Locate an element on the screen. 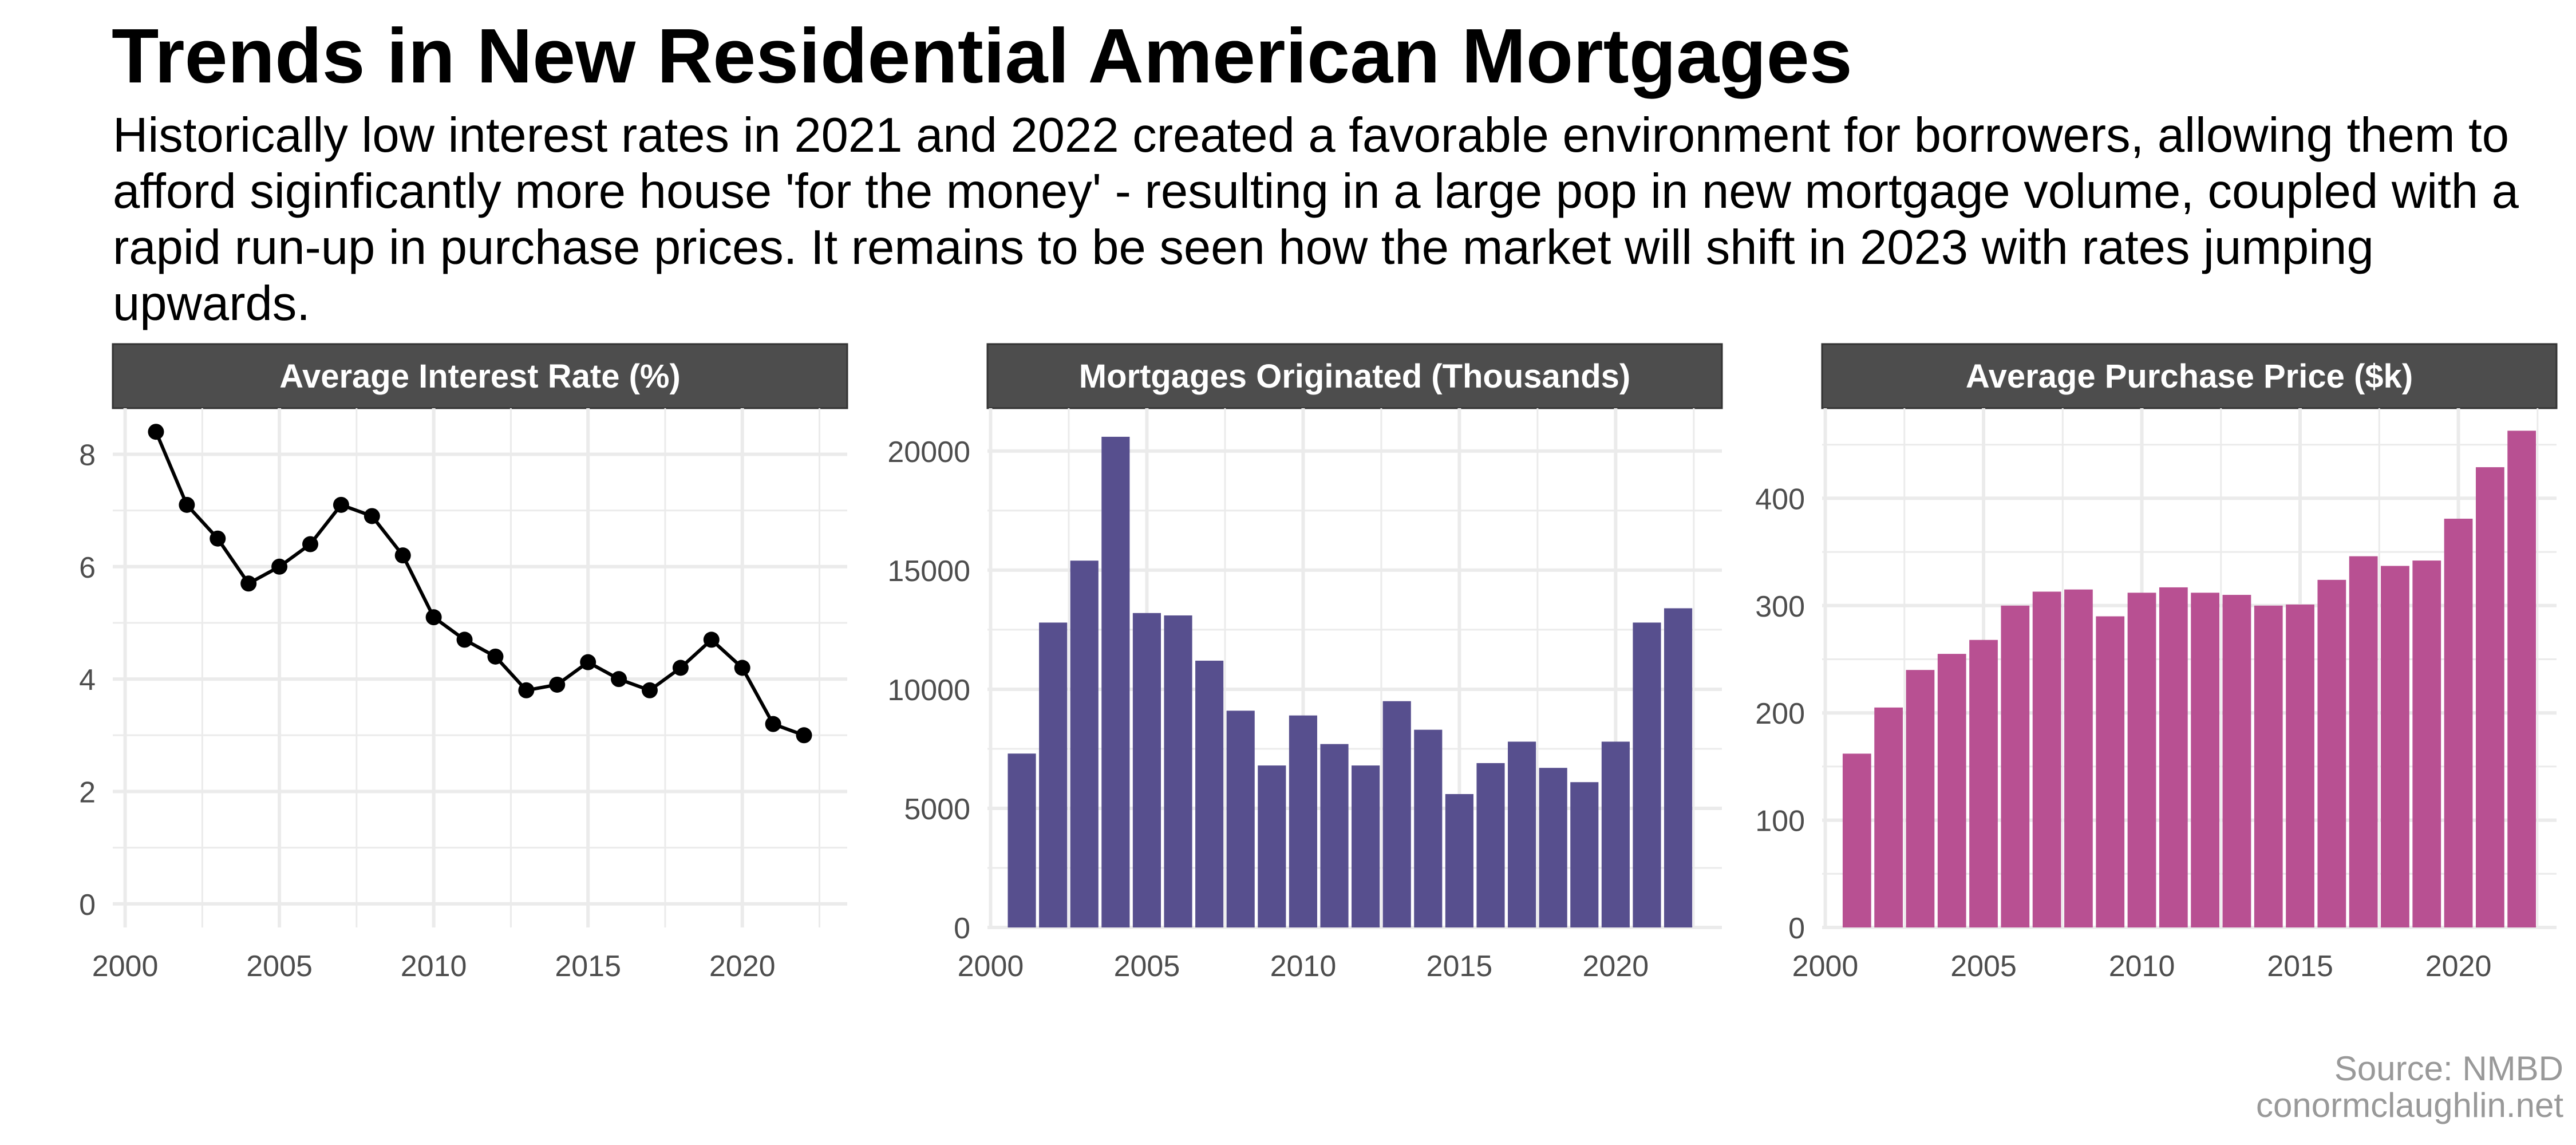 The width and height of the screenshot is (2576, 1145). point-2009 is located at coordinates (402, 556).